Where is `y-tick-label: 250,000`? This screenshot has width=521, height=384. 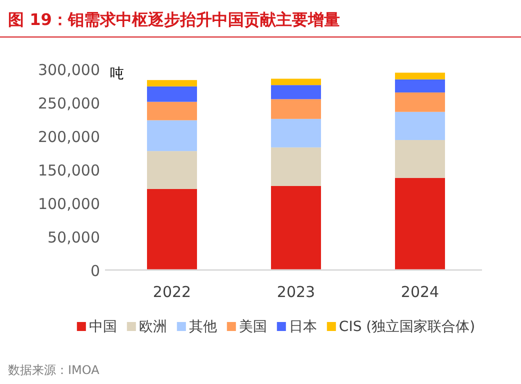 y-tick-label: 250,000 is located at coordinates (69, 103).